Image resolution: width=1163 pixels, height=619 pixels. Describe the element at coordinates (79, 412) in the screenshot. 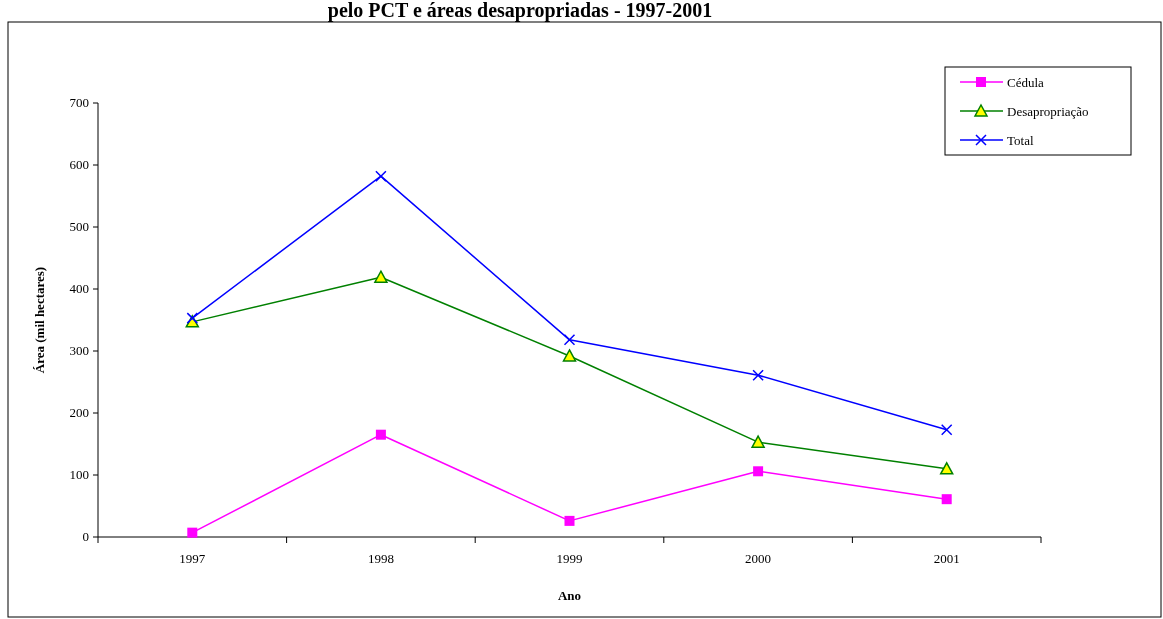

I see `y-tick-label: 200` at that location.